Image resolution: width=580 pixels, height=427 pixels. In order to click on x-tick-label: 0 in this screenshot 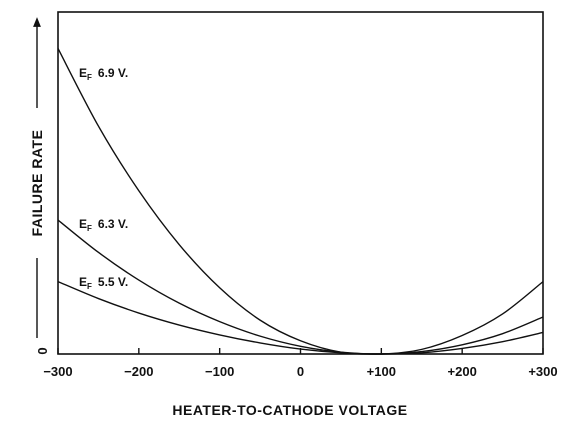, I will do `click(300, 371)`.